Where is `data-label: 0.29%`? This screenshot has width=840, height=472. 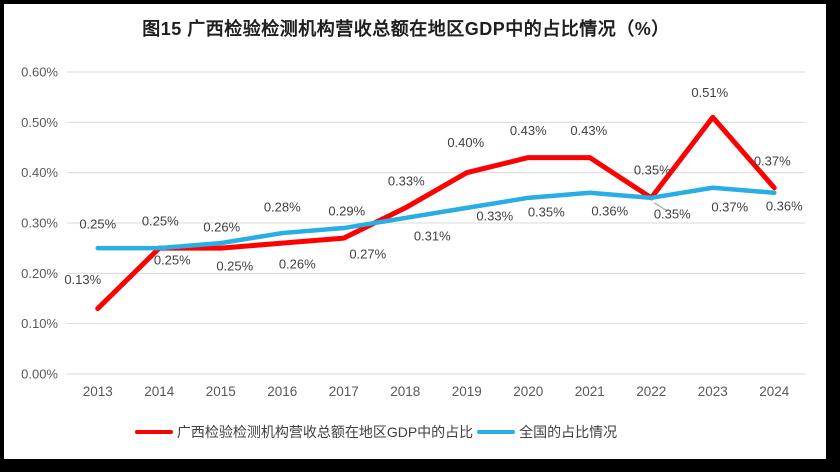 data-label: 0.29% is located at coordinates (346, 211).